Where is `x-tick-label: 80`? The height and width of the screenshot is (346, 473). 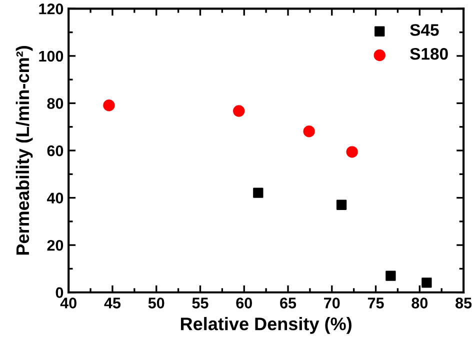 x-tick-label: 80 is located at coordinates (420, 303).